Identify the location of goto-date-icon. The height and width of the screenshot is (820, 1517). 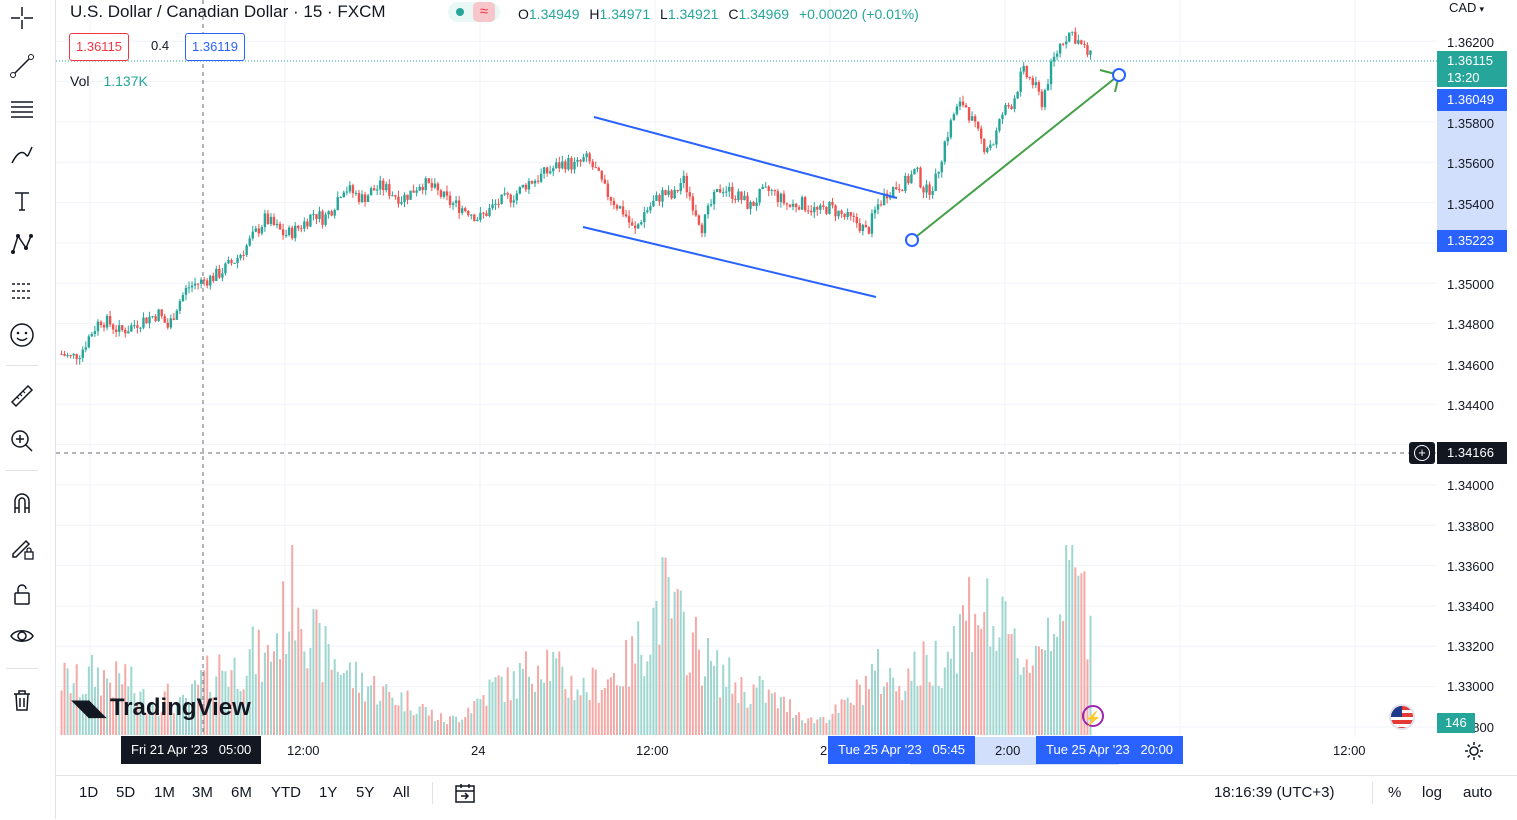
(465, 793).